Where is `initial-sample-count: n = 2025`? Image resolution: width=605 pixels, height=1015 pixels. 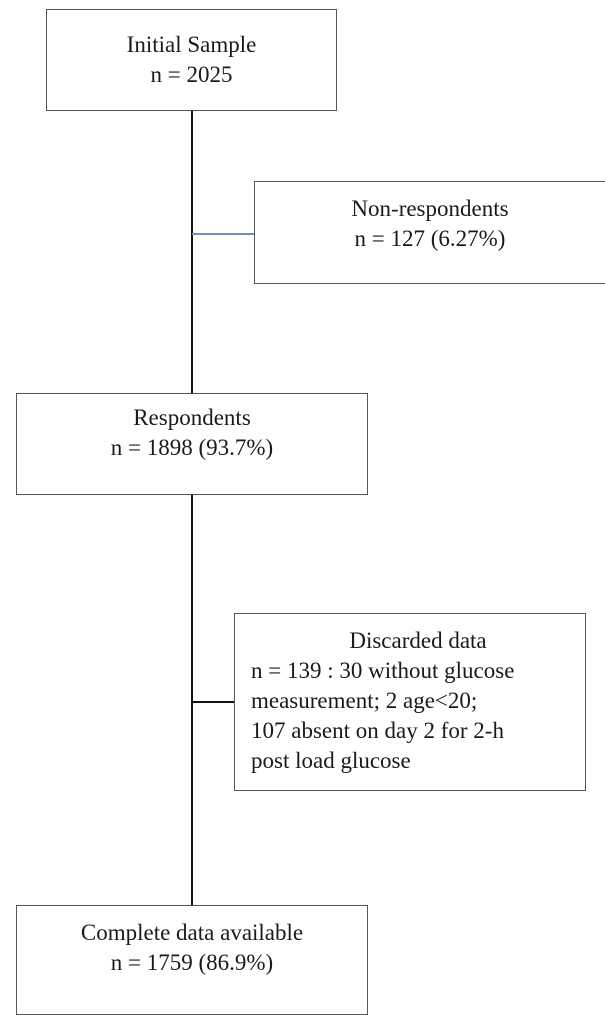
initial-sample-count: n = 2025 is located at coordinates (191, 74).